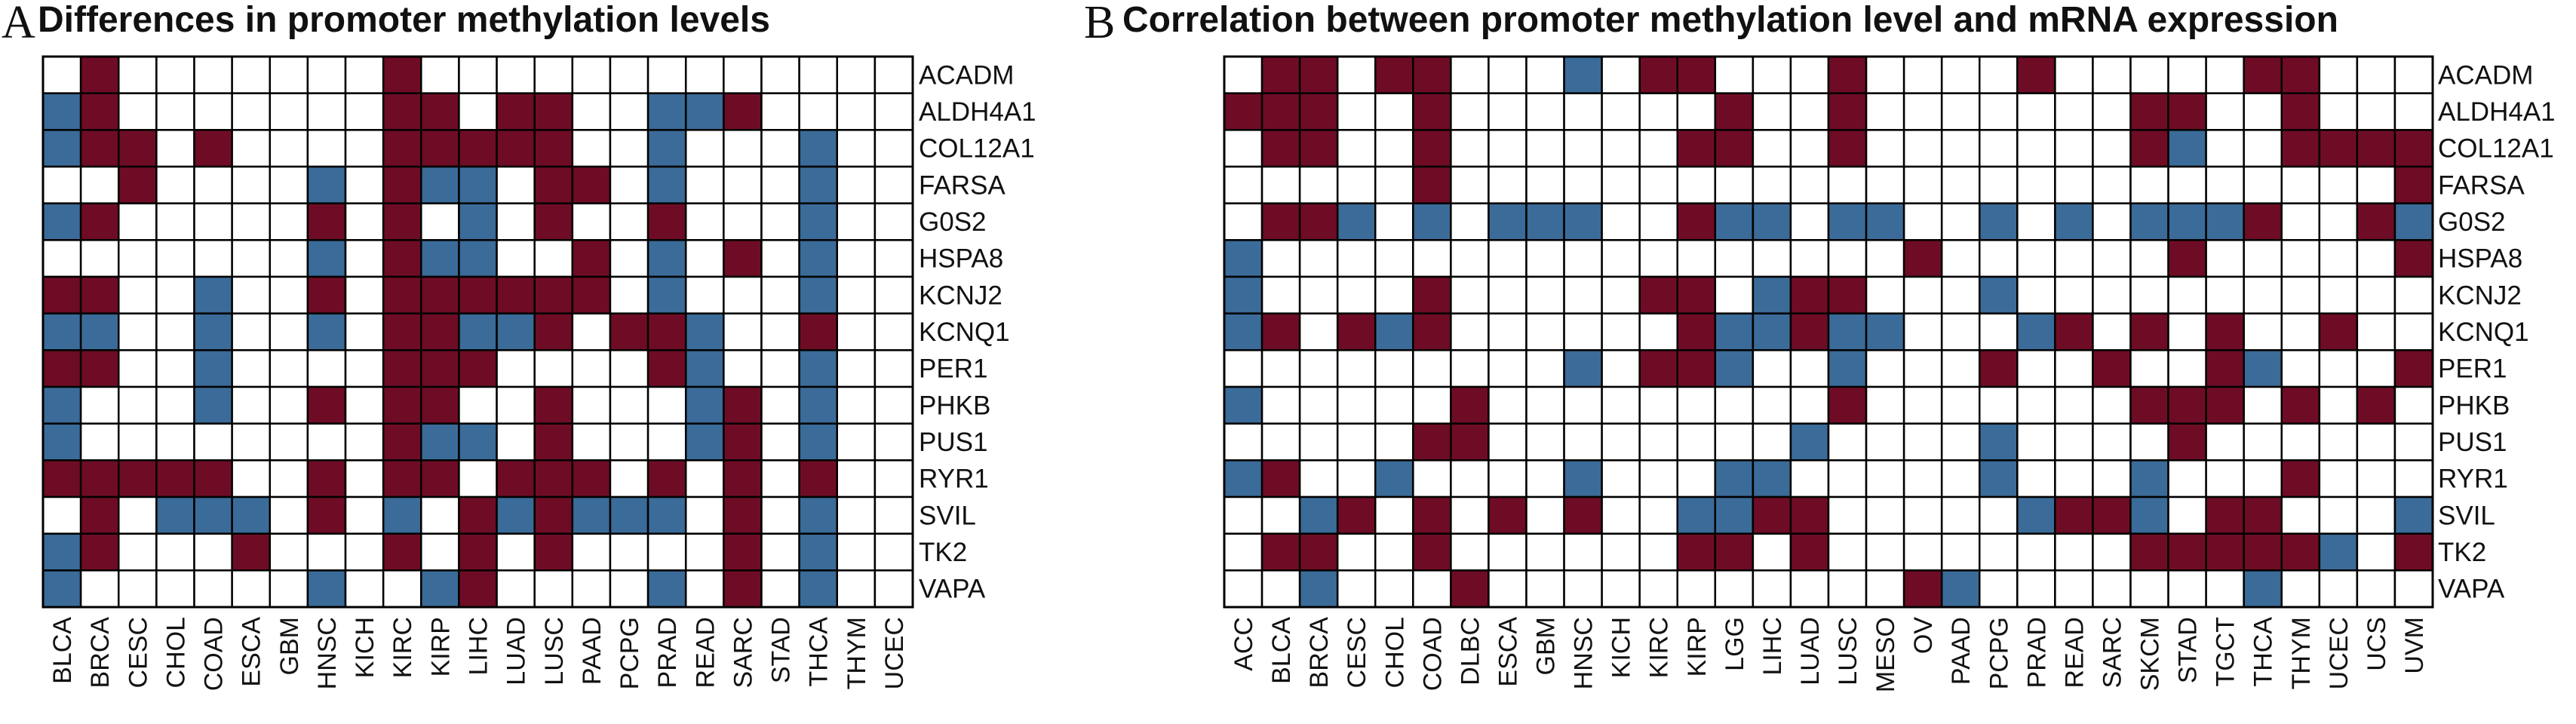  What do you see at coordinates (2376, 294) in the screenshot?
I see `panel-b-cell-KCNJ2-UCS` at bounding box center [2376, 294].